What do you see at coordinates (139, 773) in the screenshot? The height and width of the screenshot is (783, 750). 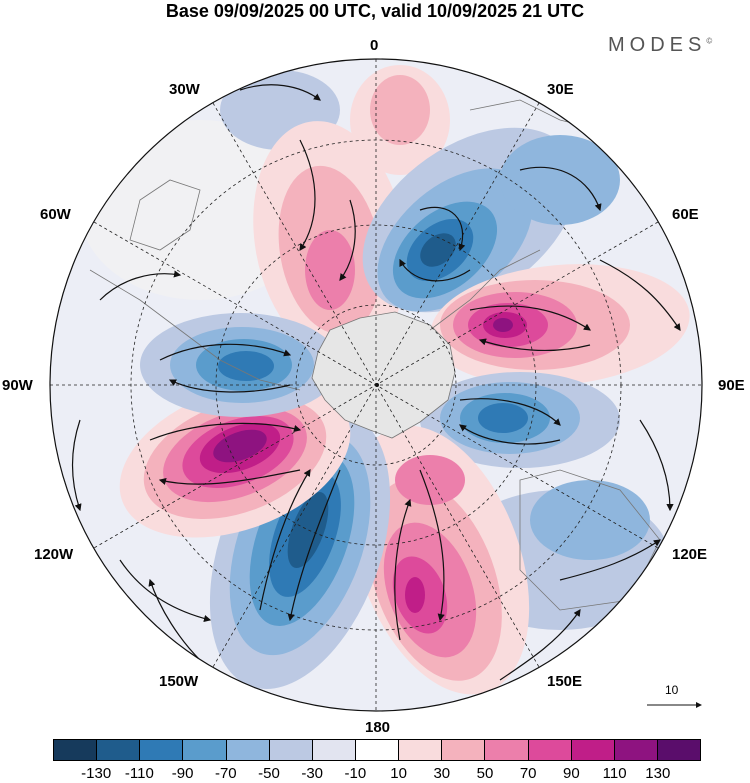 I see `colorbar-tick-label: -110` at bounding box center [139, 773].